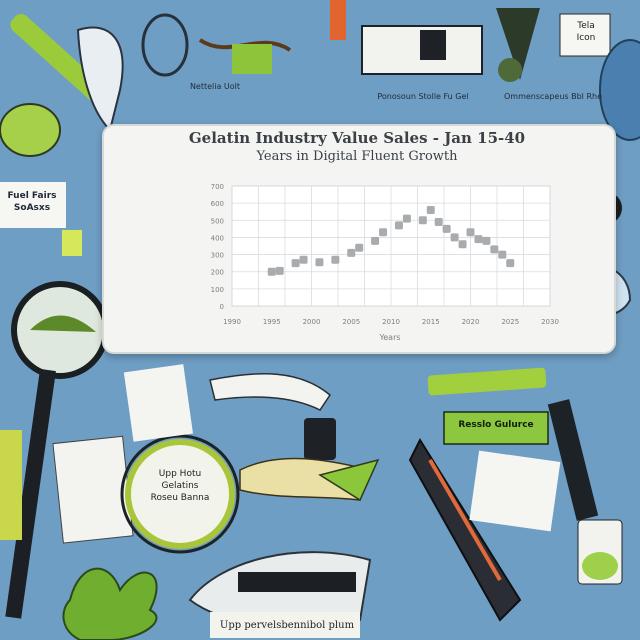 The height and width of the screenshot is (640, 640). I want to click on data-points, so click(391, 241).